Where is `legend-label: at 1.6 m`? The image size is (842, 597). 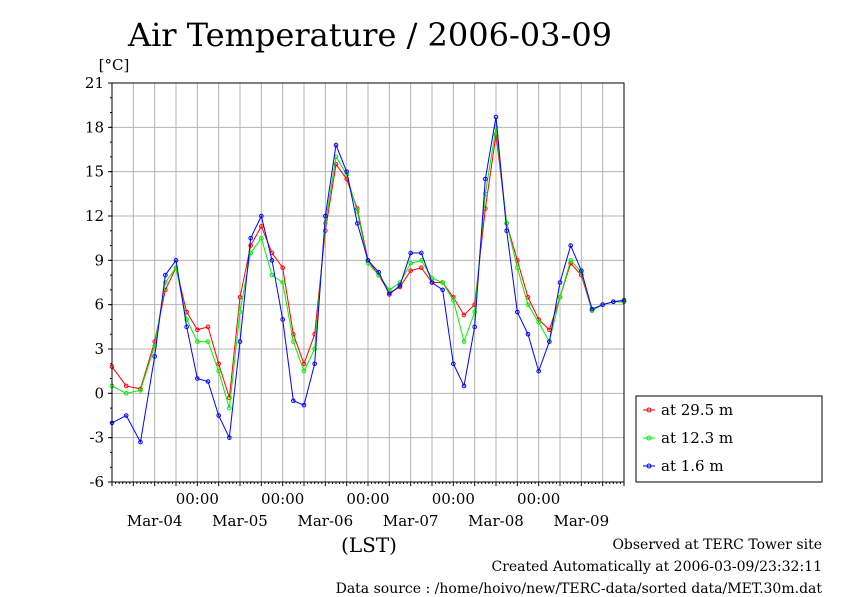 legend-label: at 1.6 m is located at coordinates (692, 466).